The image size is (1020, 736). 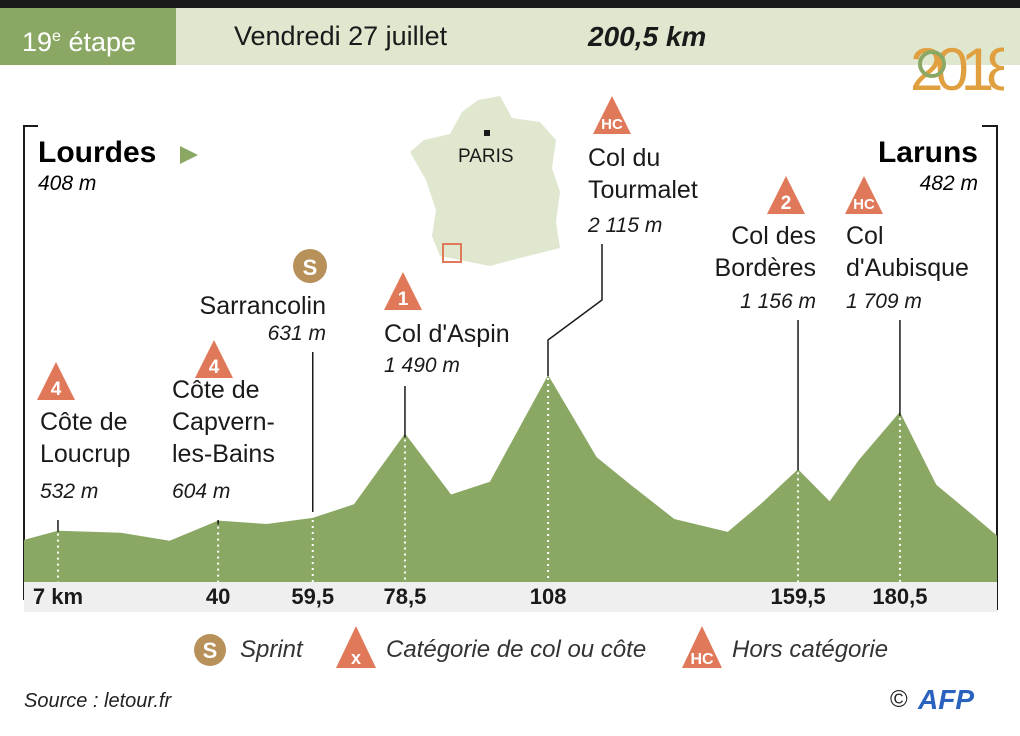 What do you see at coordinates (83, 472) in the screenshot?
I see `climb-0: 4 Côte de Loucrup 532 m` at bounding box center [83, 472].